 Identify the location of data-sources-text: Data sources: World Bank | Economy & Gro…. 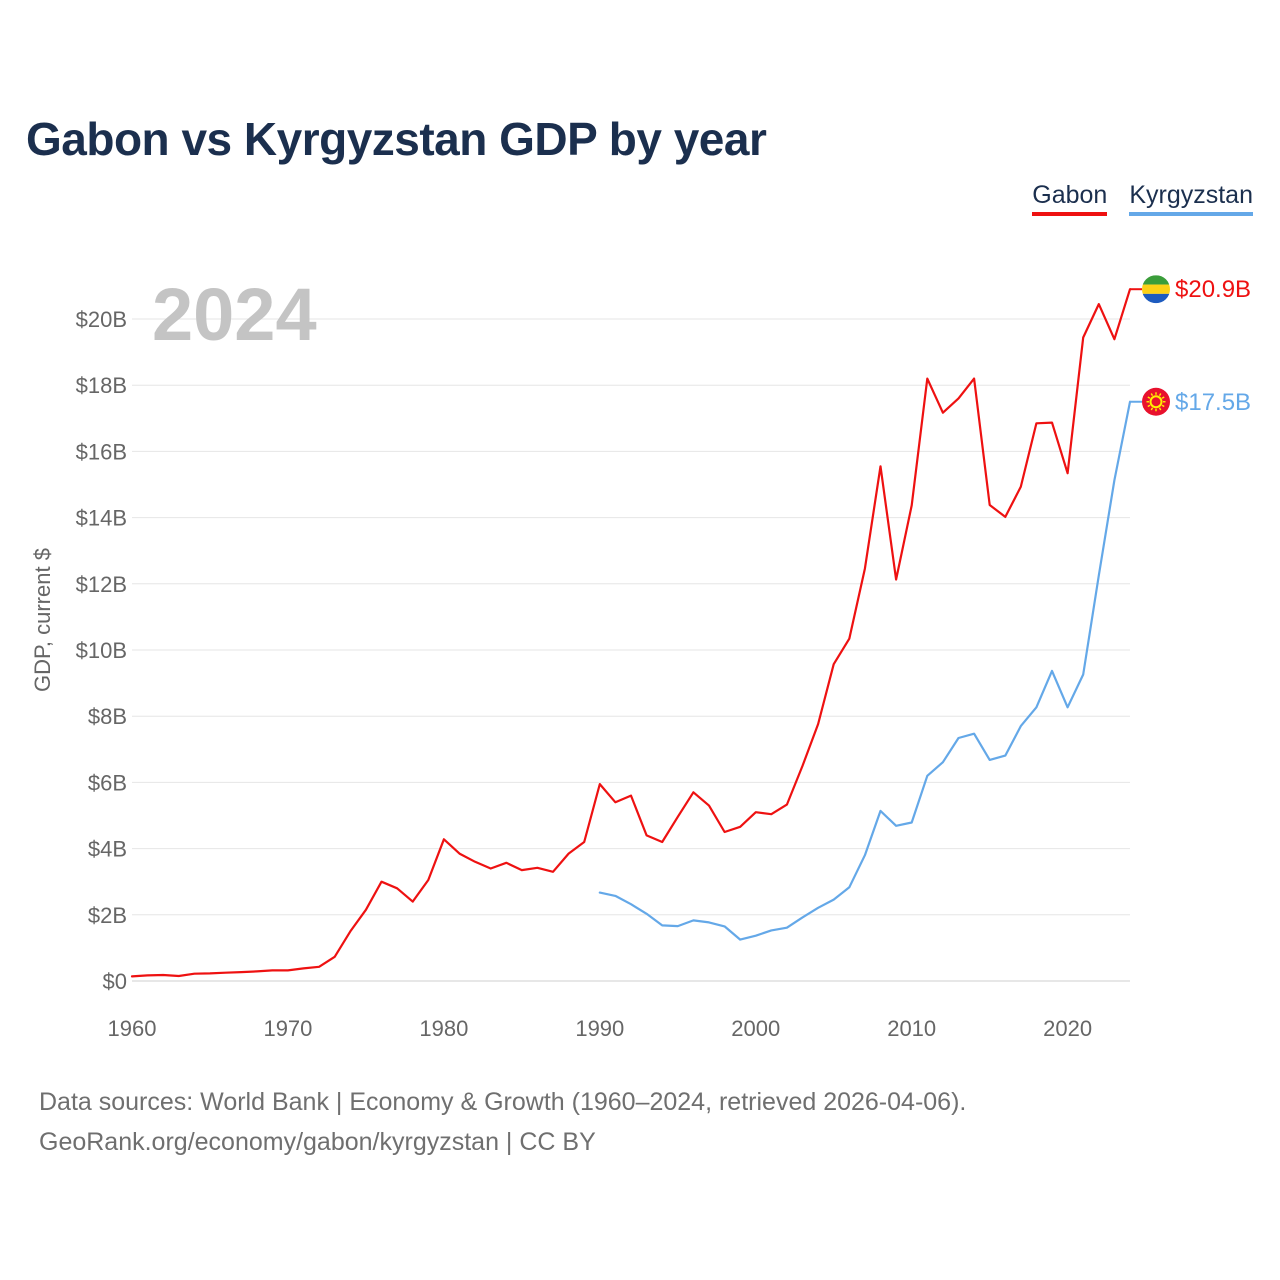
(503, 1102).